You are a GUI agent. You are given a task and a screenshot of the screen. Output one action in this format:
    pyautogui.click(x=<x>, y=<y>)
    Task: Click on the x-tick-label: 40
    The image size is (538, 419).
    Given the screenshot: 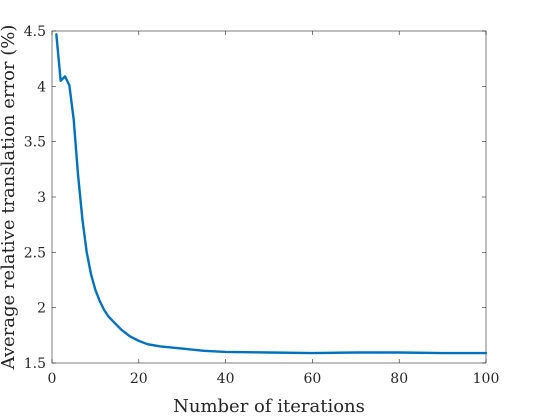 What is the action you would take?
    pyautogui.click(x=226, y=379)
    